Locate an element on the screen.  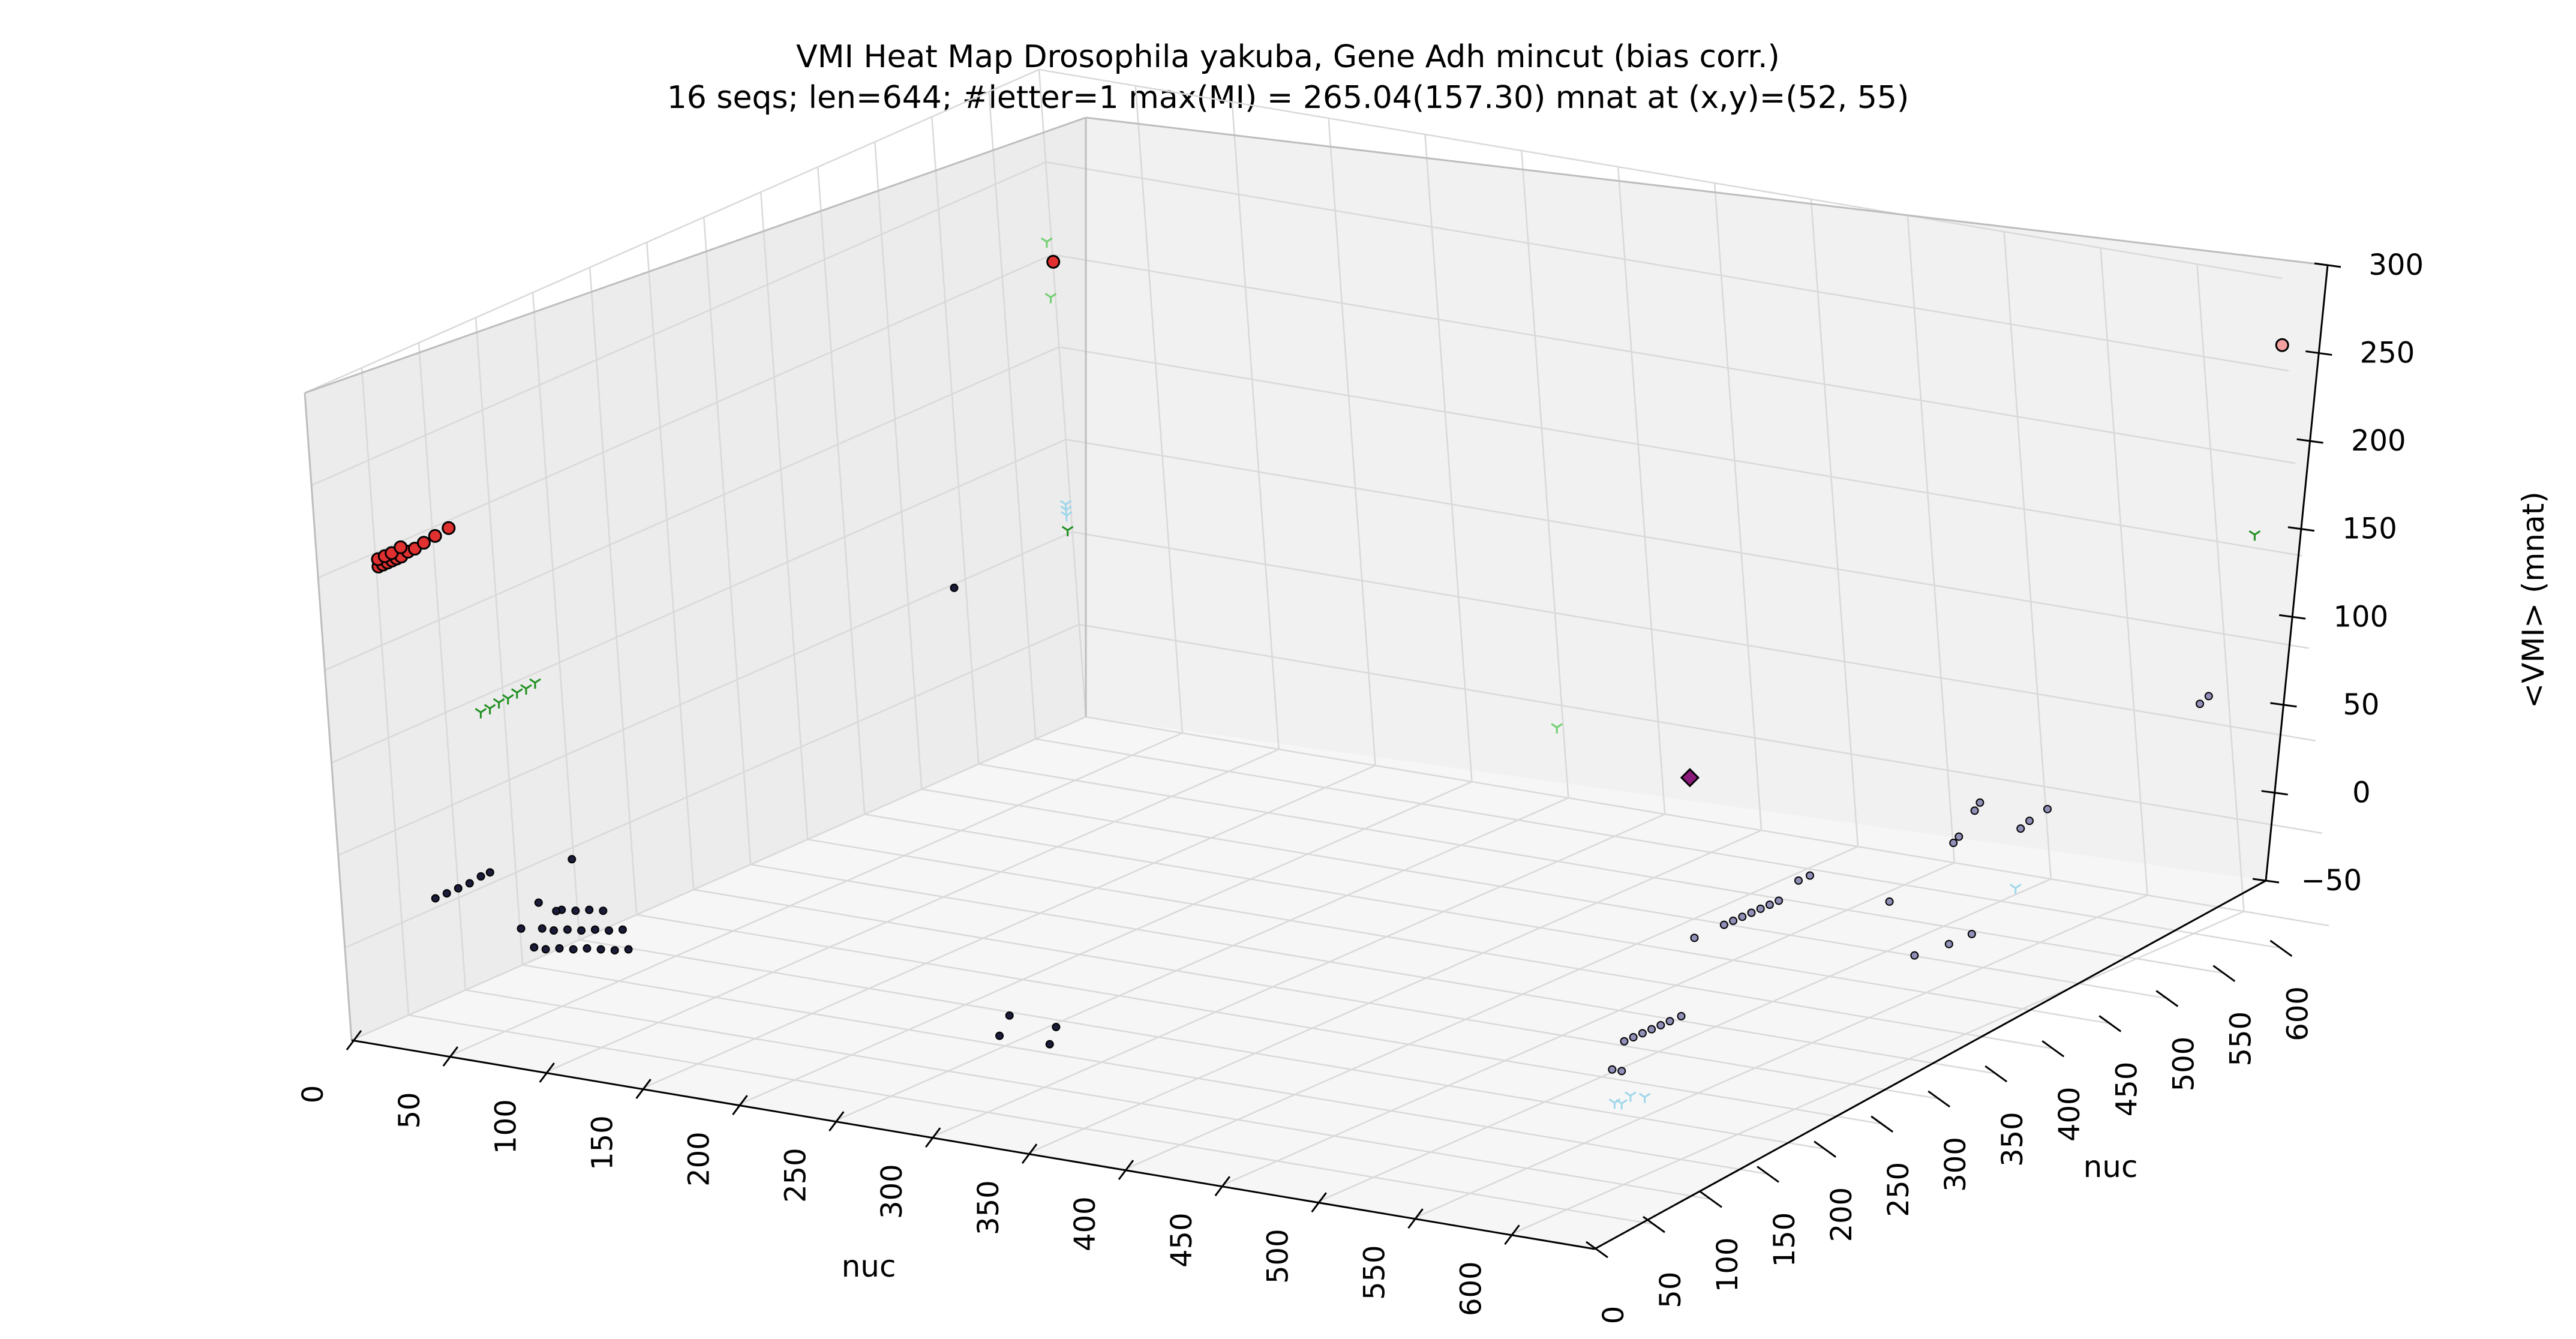
y-axis-label: nuc is located at coordinates (2110, 1166).